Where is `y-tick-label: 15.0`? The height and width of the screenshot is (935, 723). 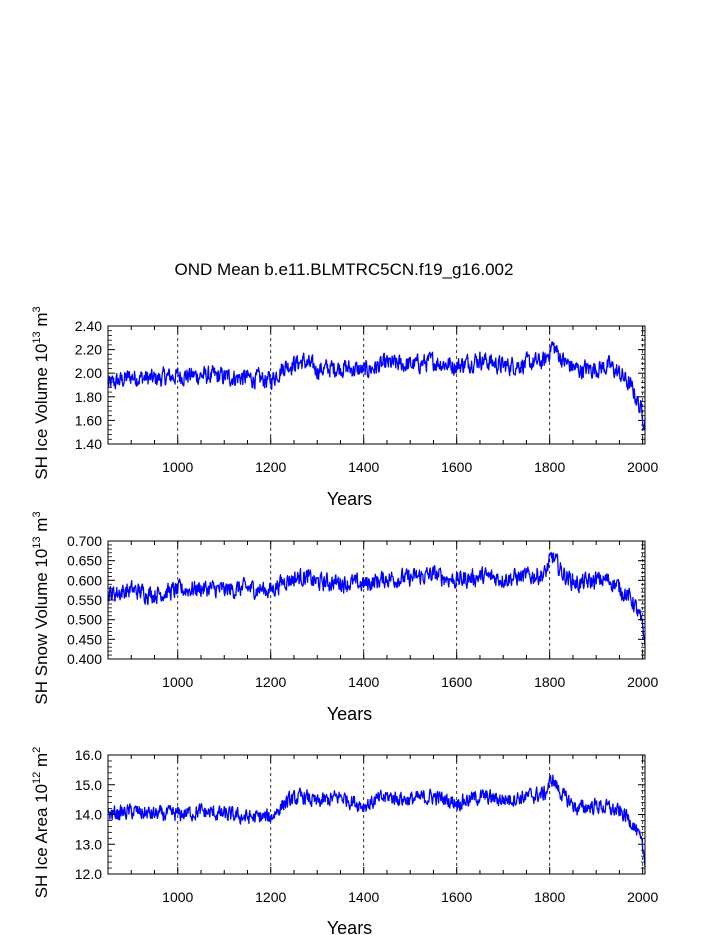 y-tick-label: 15.0 is located at coordinates (88, 785).